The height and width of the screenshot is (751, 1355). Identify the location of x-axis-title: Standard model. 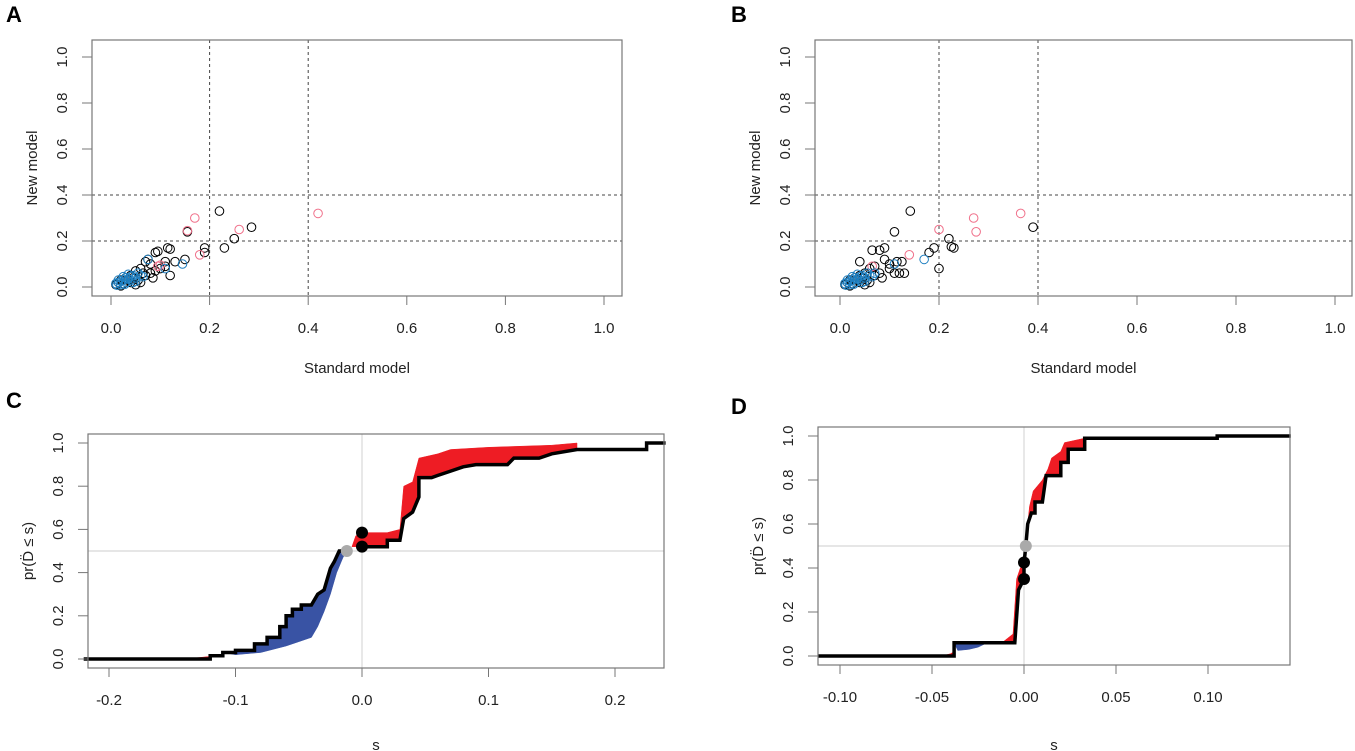
(357, 368).